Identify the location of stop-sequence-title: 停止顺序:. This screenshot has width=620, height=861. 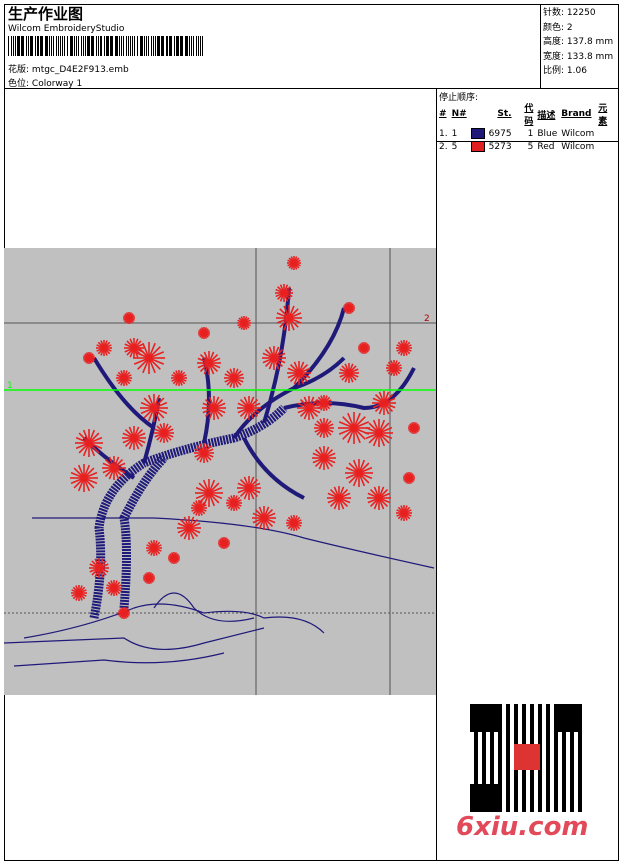
(459, 98).